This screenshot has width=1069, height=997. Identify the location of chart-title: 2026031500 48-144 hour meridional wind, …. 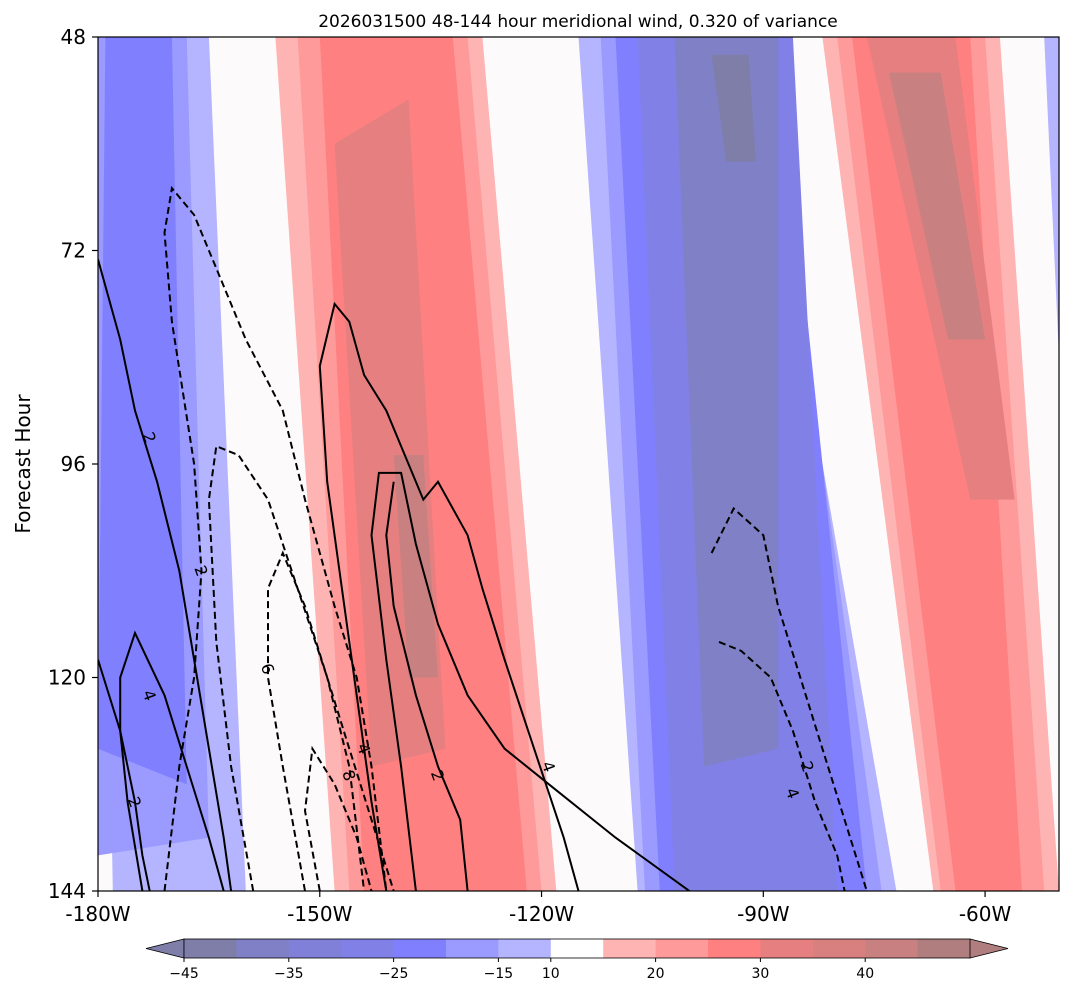
(578, 22).